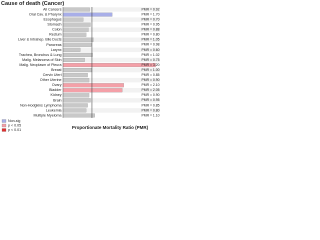  I want to click on category-label: Stomach, so click(54, 25).